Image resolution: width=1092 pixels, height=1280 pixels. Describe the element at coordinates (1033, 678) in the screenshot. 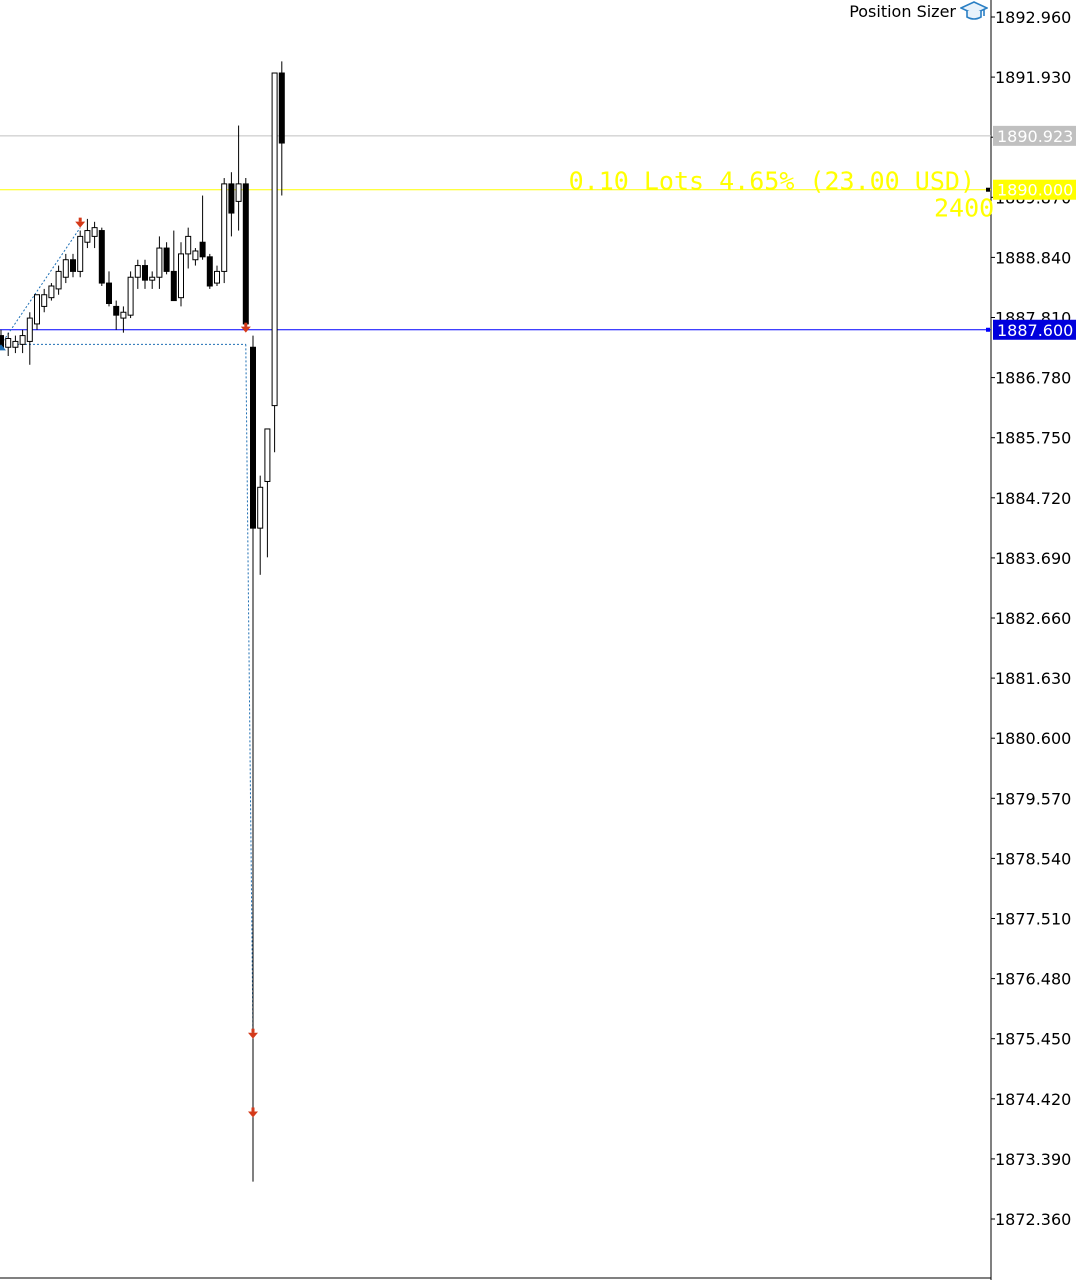

I see `price-tick-label: 1881.630` at that location.